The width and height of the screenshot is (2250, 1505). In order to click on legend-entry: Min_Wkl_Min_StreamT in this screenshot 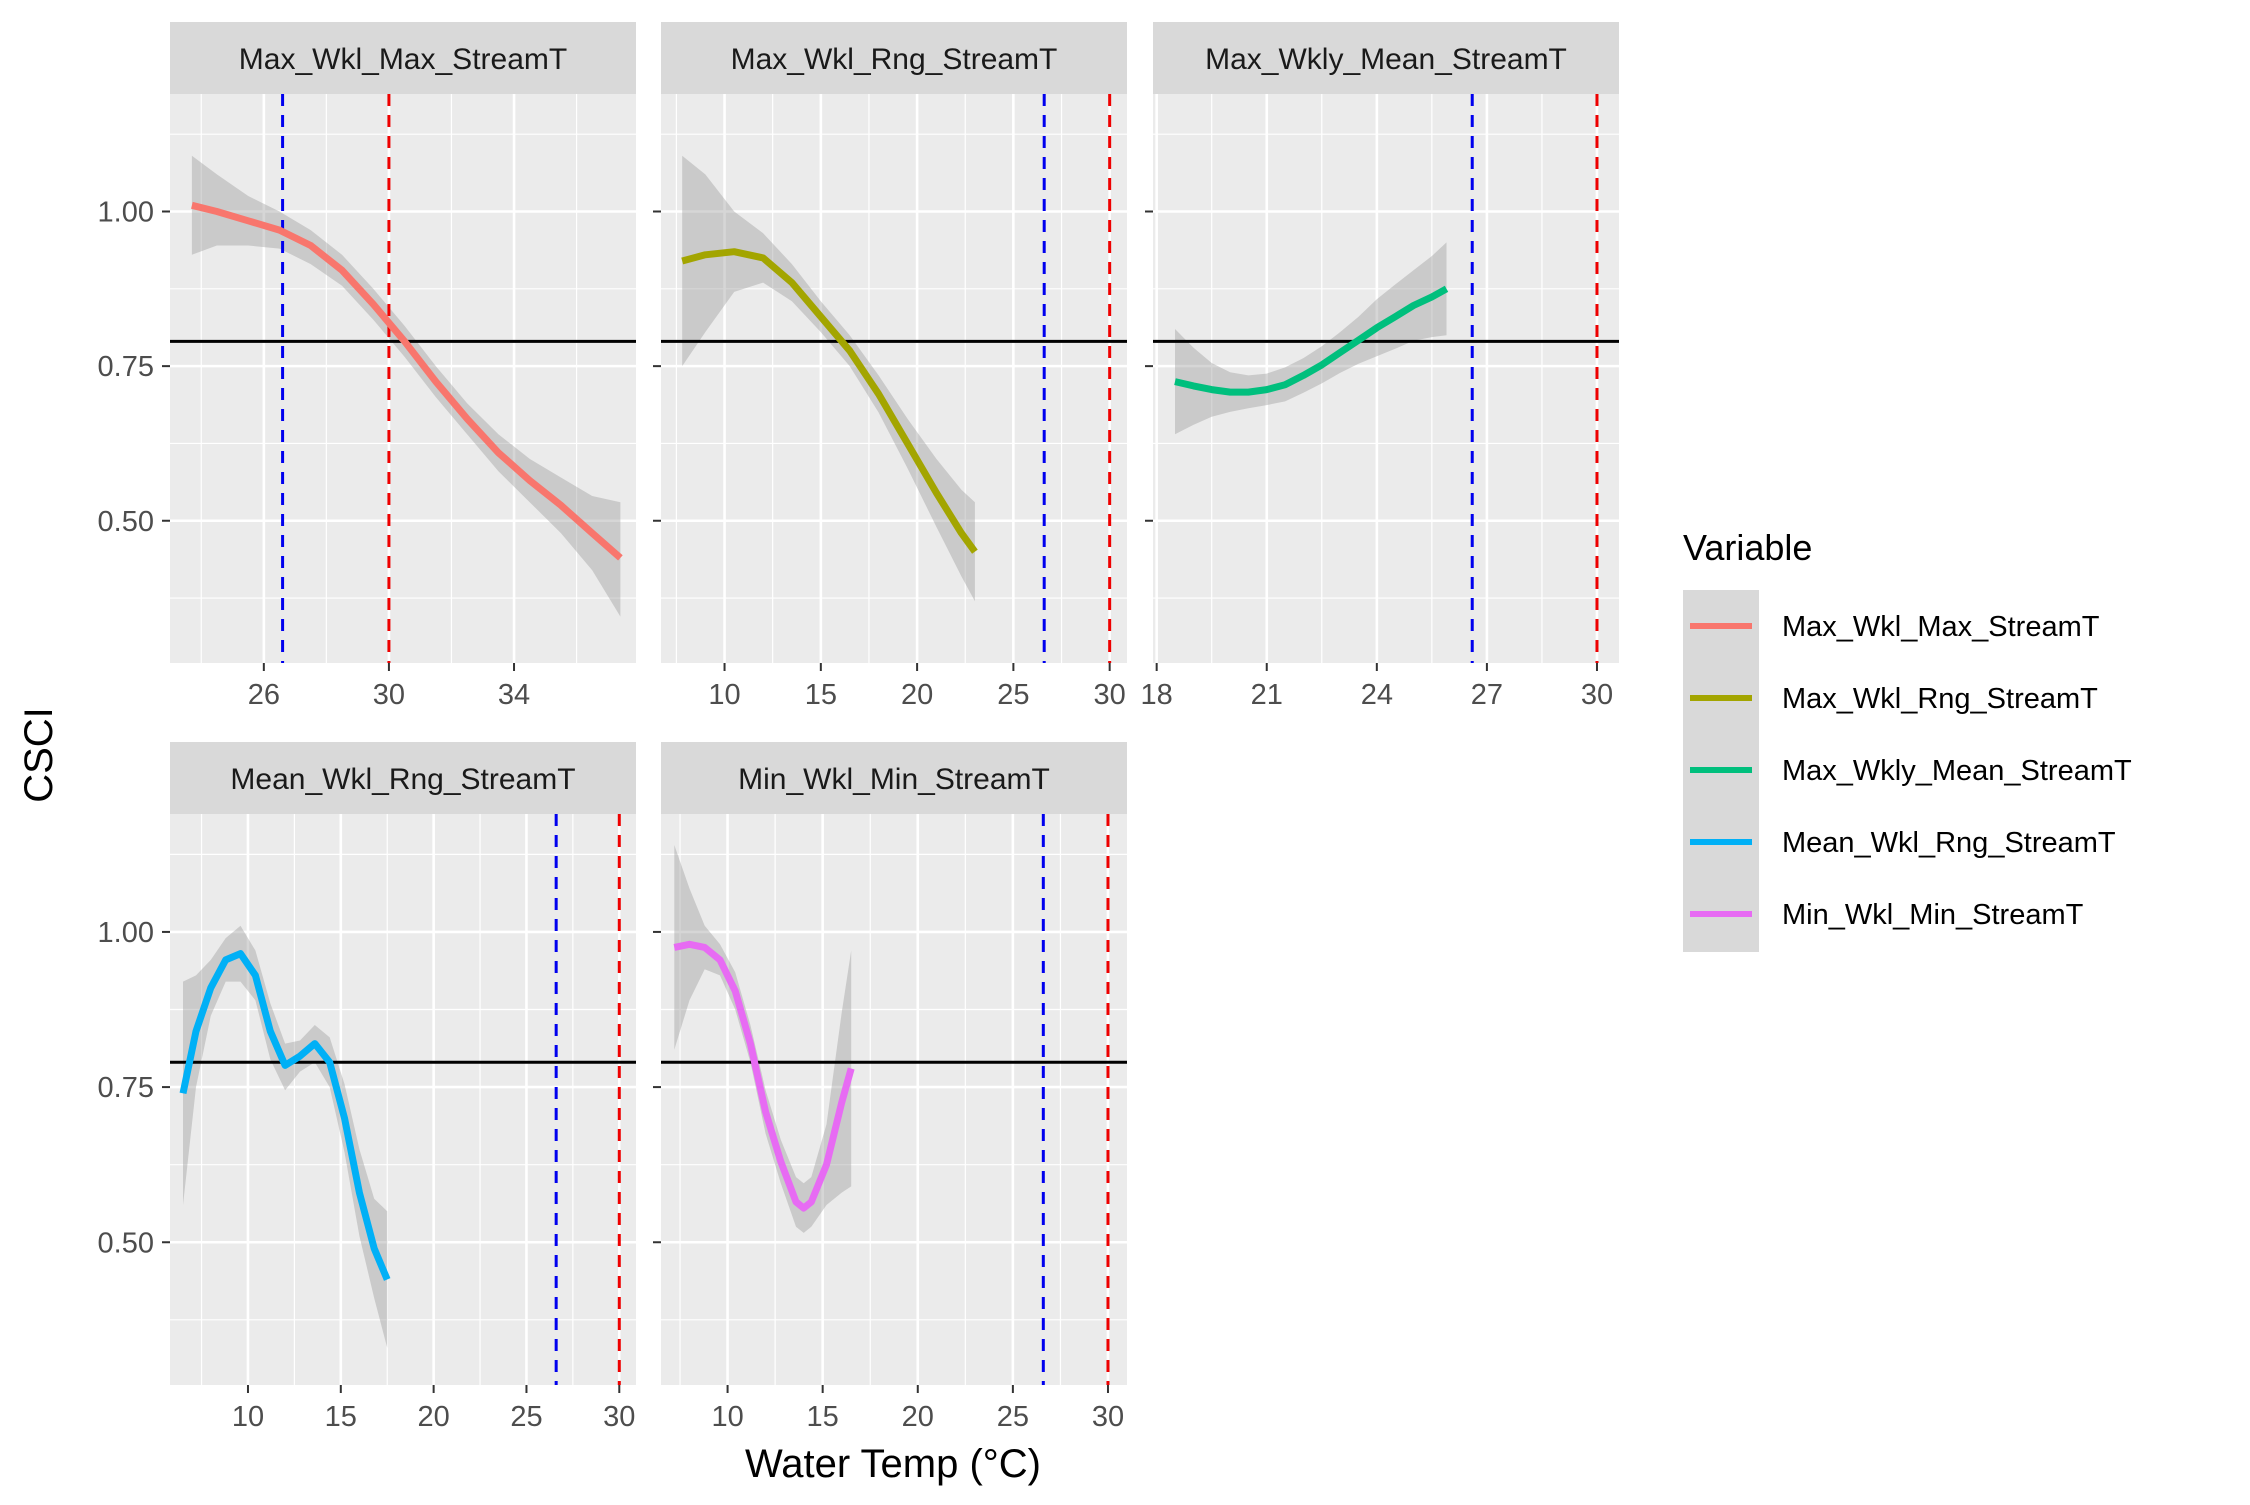, I will do `click(1887, 915)`.